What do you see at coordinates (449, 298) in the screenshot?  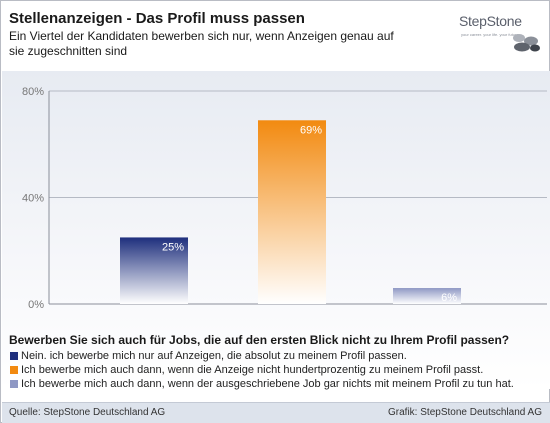 I see `data-label: 6%` at bounding box center [449, 298].